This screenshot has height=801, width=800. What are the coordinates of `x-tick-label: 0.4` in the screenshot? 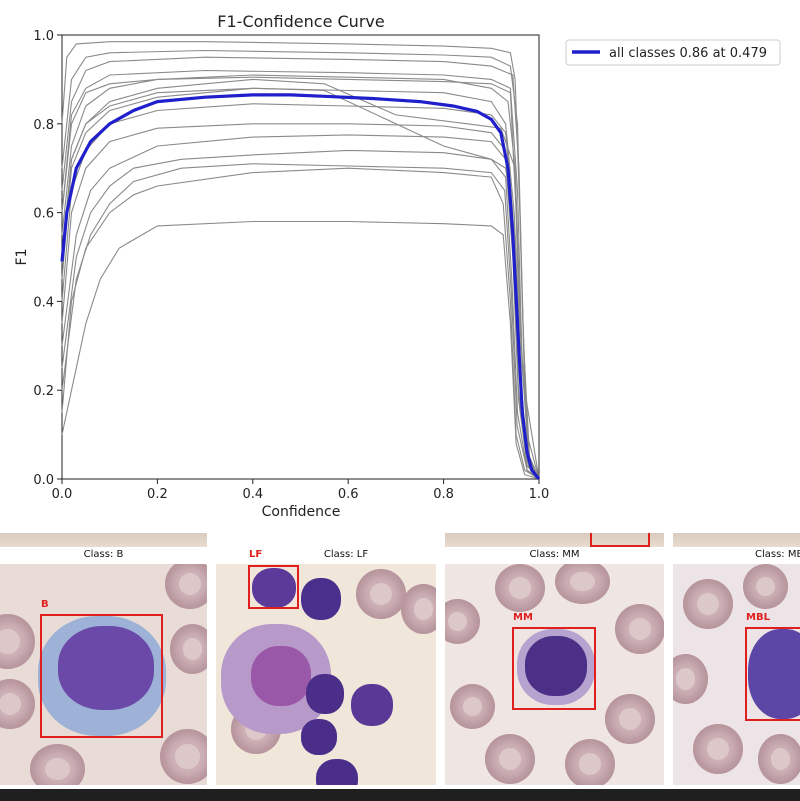 It's located at (252, 494).